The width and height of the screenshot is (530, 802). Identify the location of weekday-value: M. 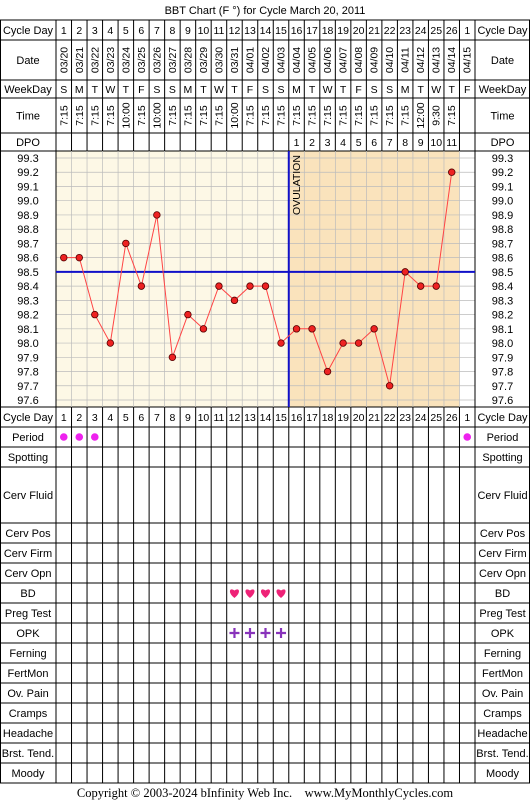
(296, 90).